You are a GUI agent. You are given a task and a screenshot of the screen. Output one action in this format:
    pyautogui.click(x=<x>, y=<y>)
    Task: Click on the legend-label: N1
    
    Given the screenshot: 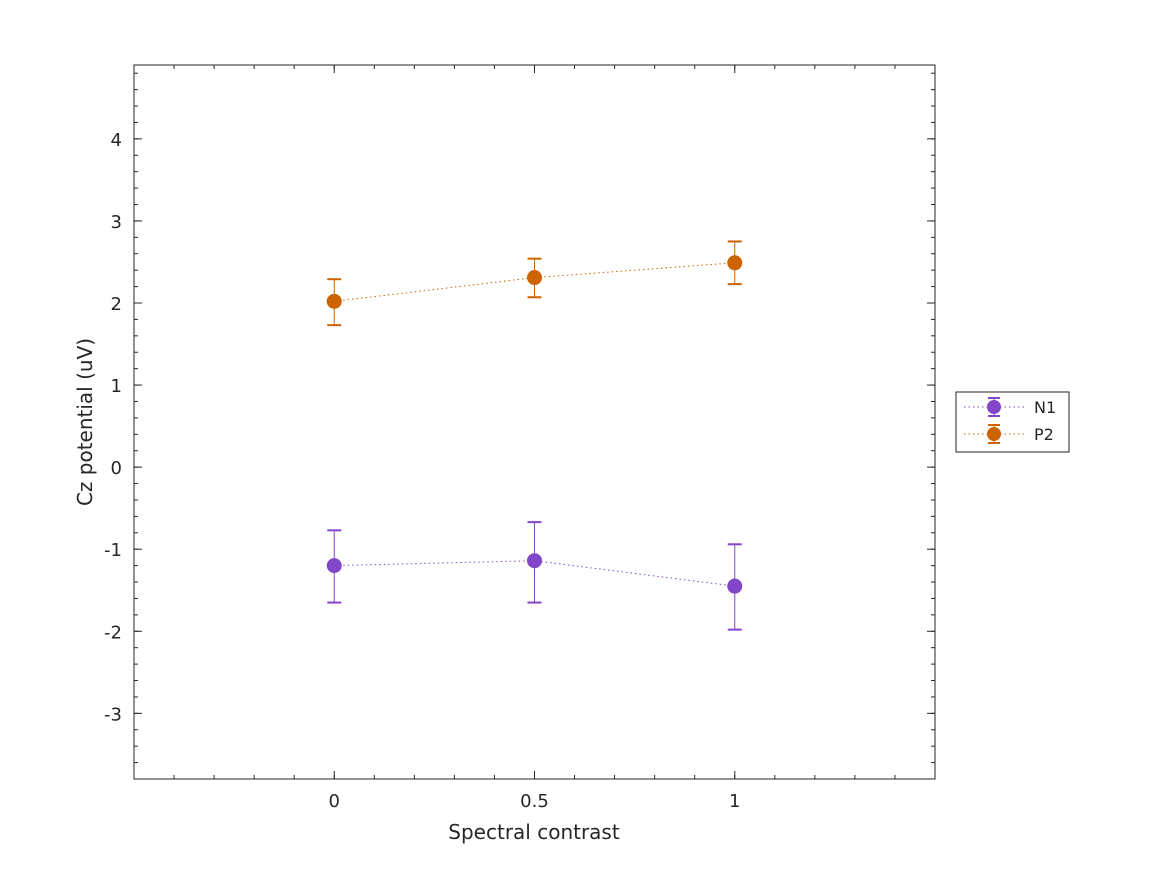 What is the action you would take?
    pyautogui.click(x=1045, y=407)
    